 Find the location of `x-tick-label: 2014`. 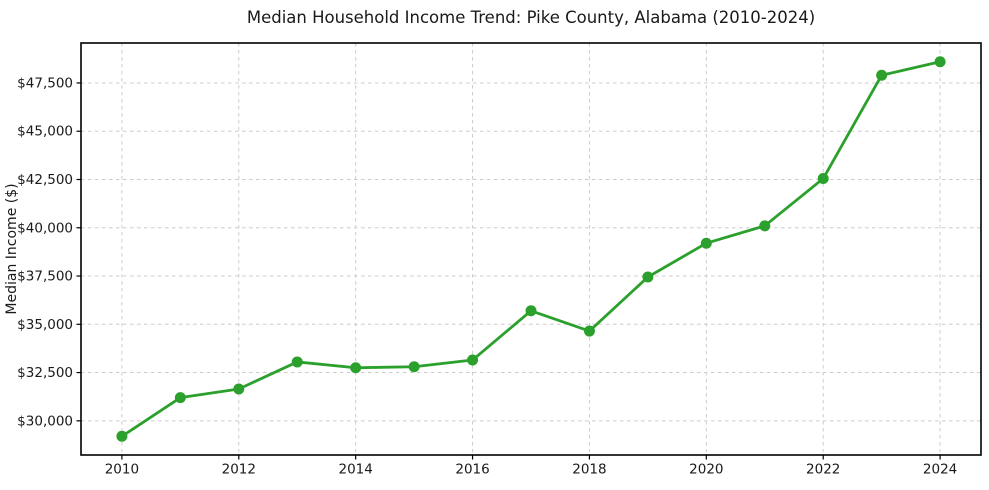

x-tick-label: 2014 is located at coordinates (355, 470).